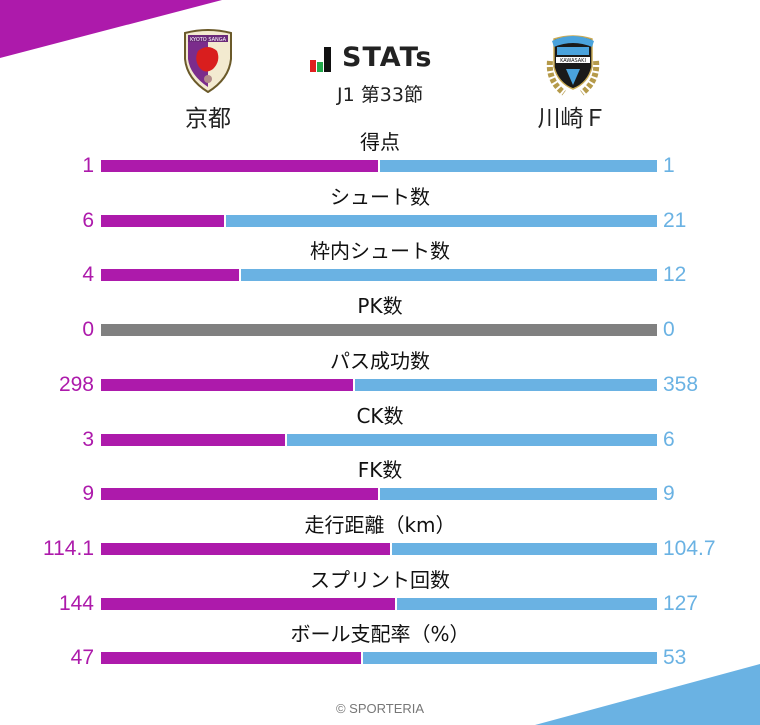 The width and height of the screenshot is (760, 725). I want to click on stat-label: シュート数, so click(380, 197).